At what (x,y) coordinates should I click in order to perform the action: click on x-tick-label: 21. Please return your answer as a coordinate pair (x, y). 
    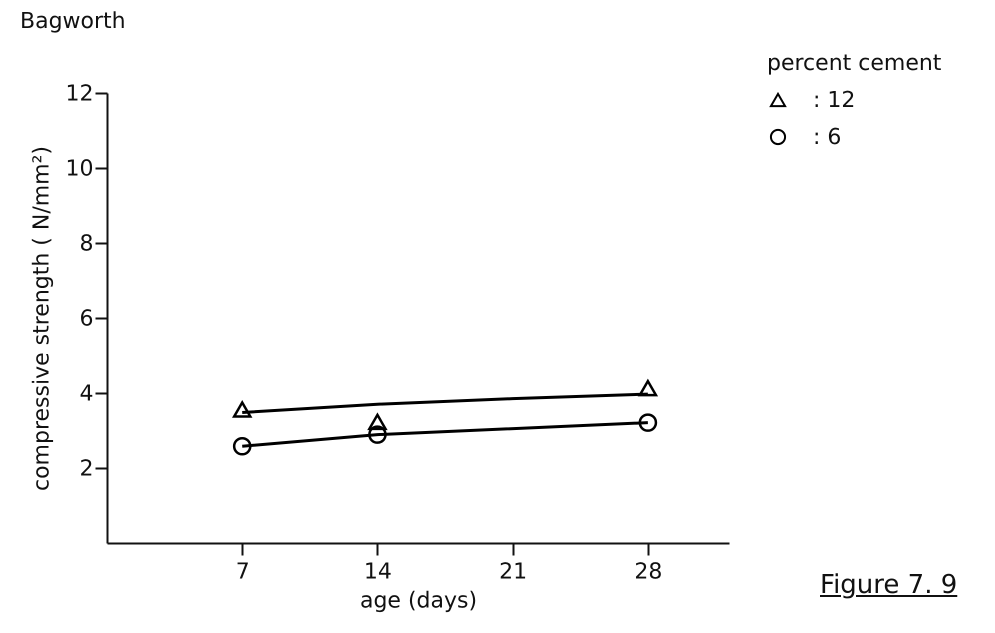
    Looking at the image, I should click on (513, 572).